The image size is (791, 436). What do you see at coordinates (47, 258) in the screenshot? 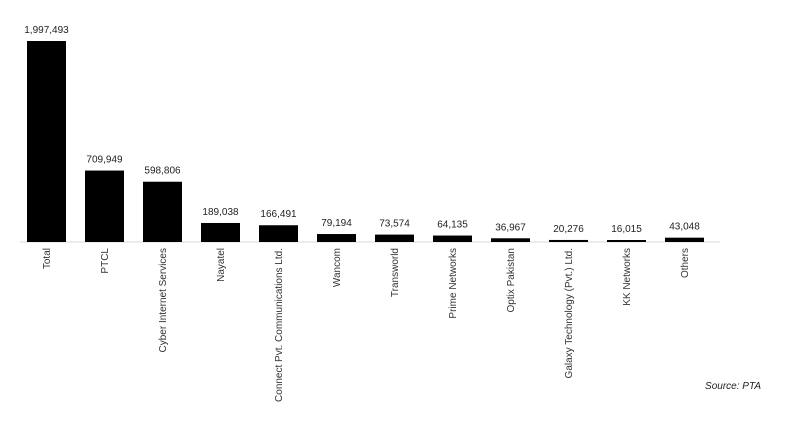
I see `category-label-0: Total` at bounding box center [47, 258].